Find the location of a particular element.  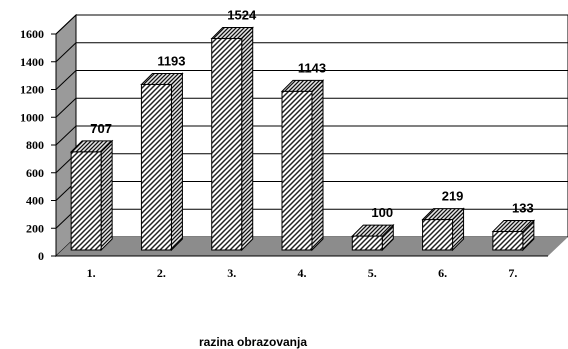

x-tick-label: 6. is located at coordinates (442, 273).